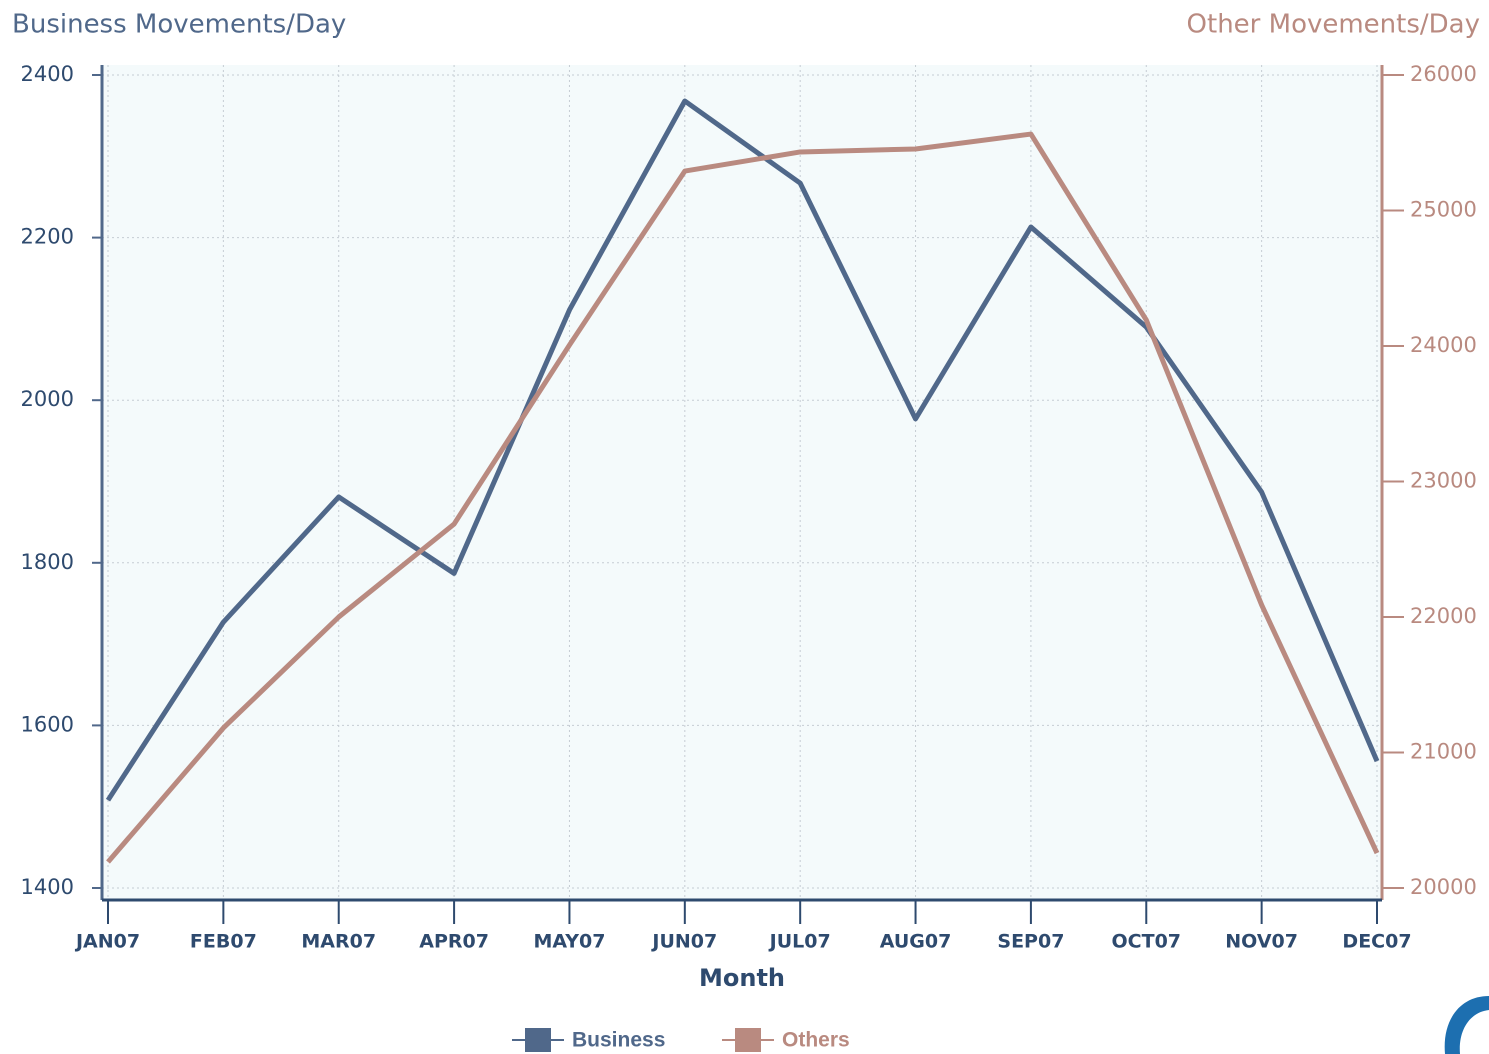 Image resolution: width=1489 pixels, height=1054 pixels. What do you see at coordinates (1147, 942) in the screenshot?
I see `x-tick-label: OCT07` at bounding box center [1147, 942].